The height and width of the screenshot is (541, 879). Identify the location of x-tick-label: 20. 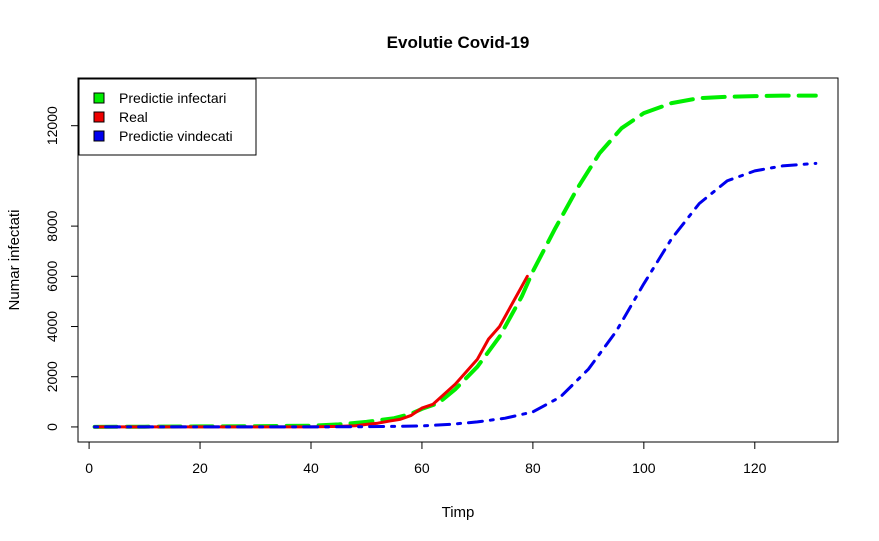
(200, 468).